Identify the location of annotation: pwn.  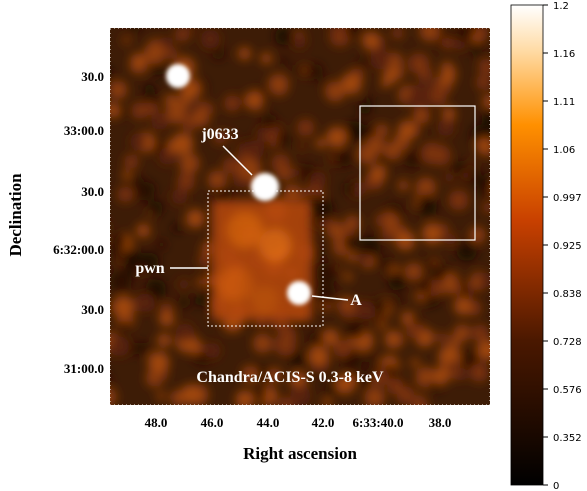
(149, 268).